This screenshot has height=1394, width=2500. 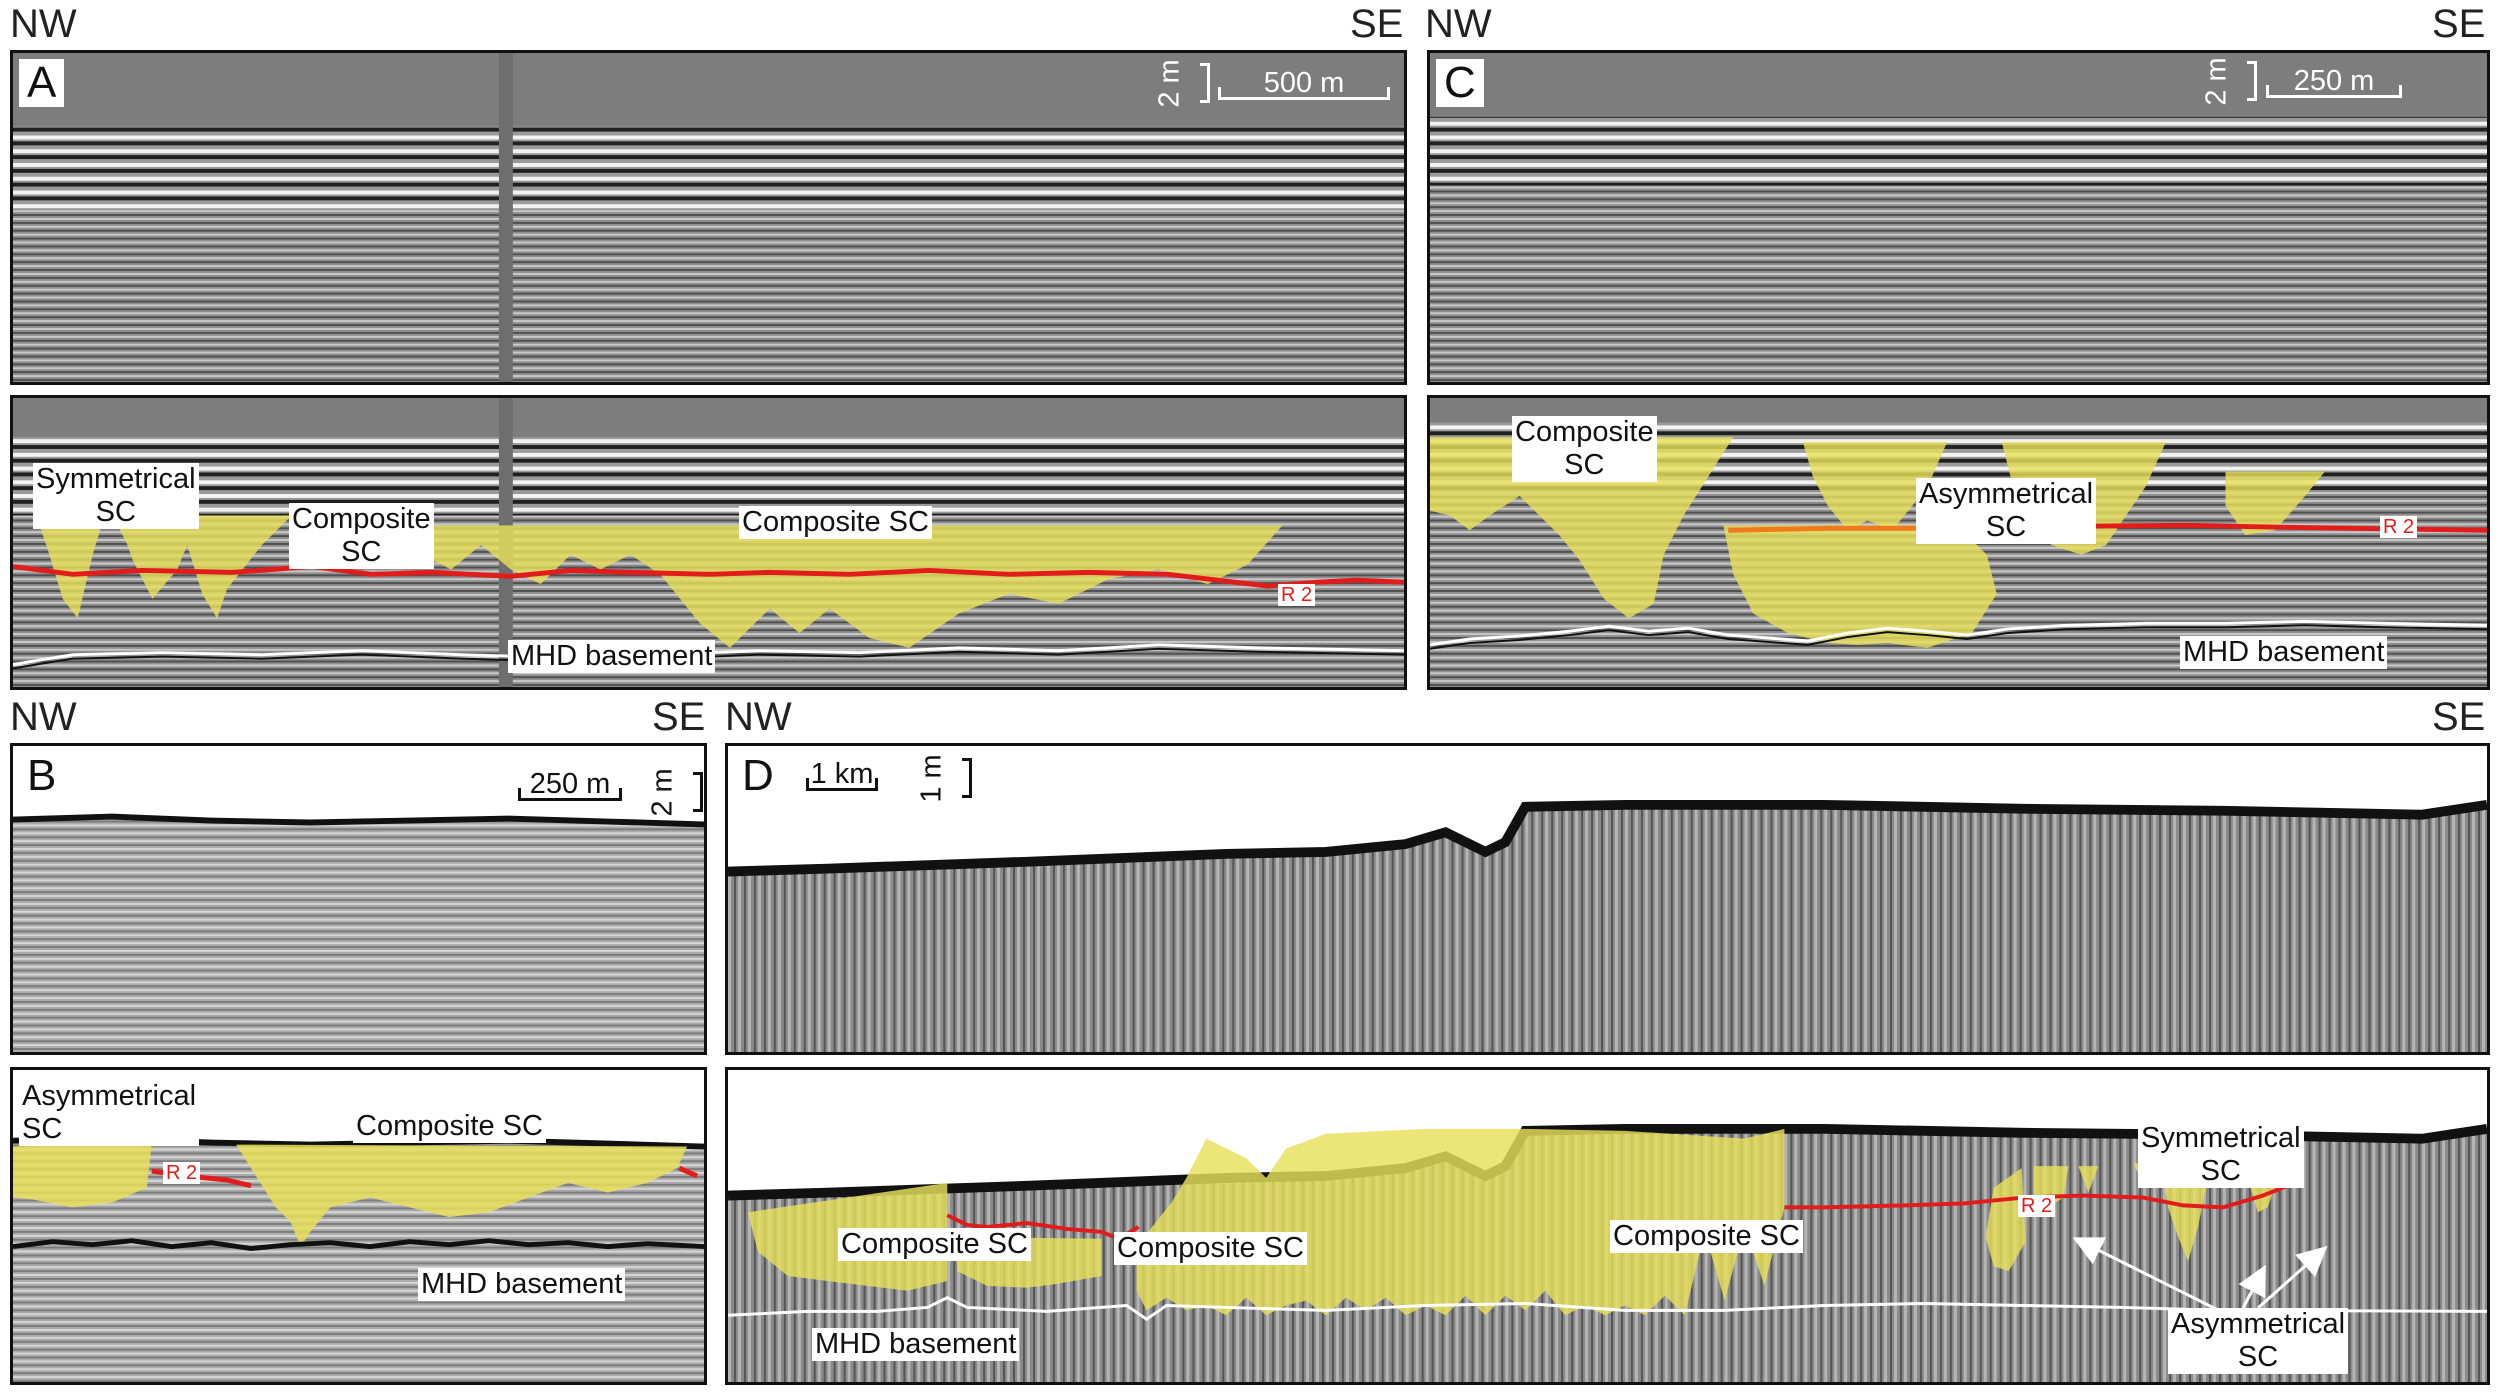 What do you see at coordinates (43, 717) in the screenshot?
I see `panel-b-direction-nw: NW` at bounding box center [43, 717].